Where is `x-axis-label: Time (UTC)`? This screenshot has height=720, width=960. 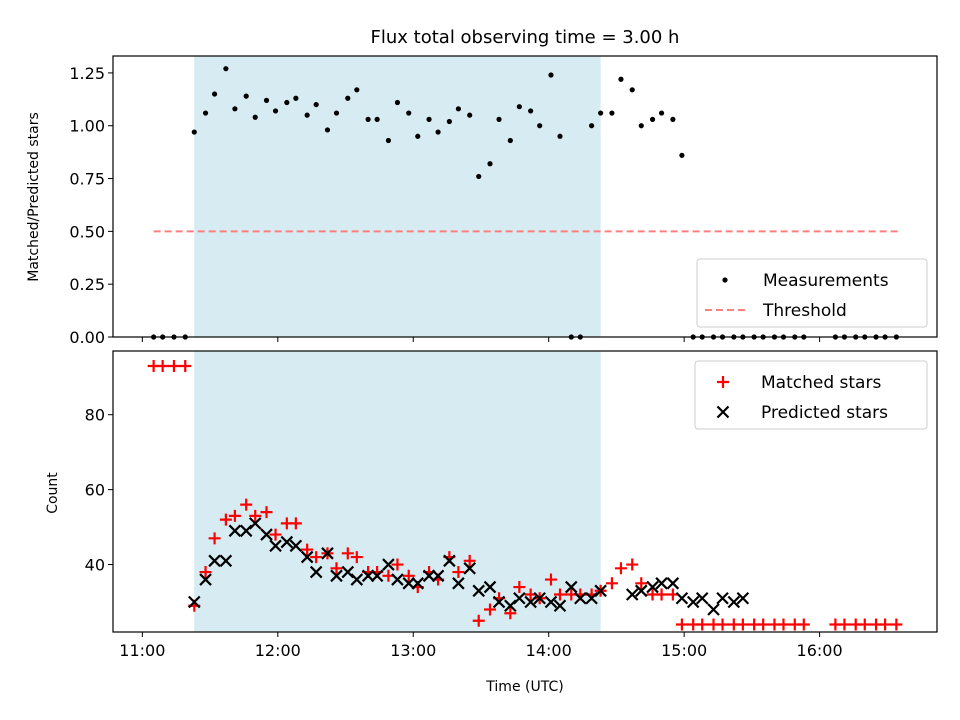
x-axis-label: Time (UTC) is located at coordinates (524, 687).